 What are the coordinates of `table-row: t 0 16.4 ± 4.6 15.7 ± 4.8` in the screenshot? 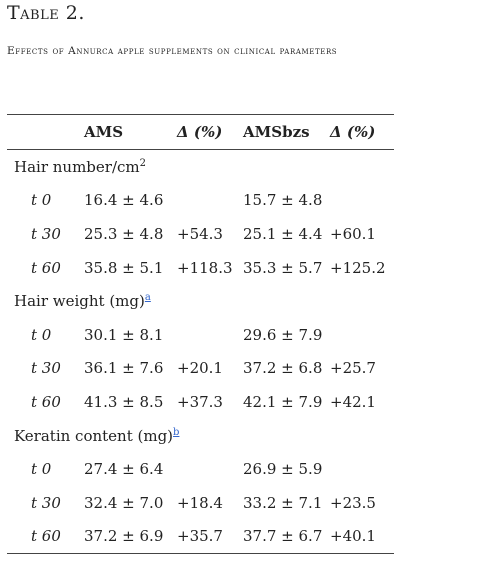 It's located at (200, 201).